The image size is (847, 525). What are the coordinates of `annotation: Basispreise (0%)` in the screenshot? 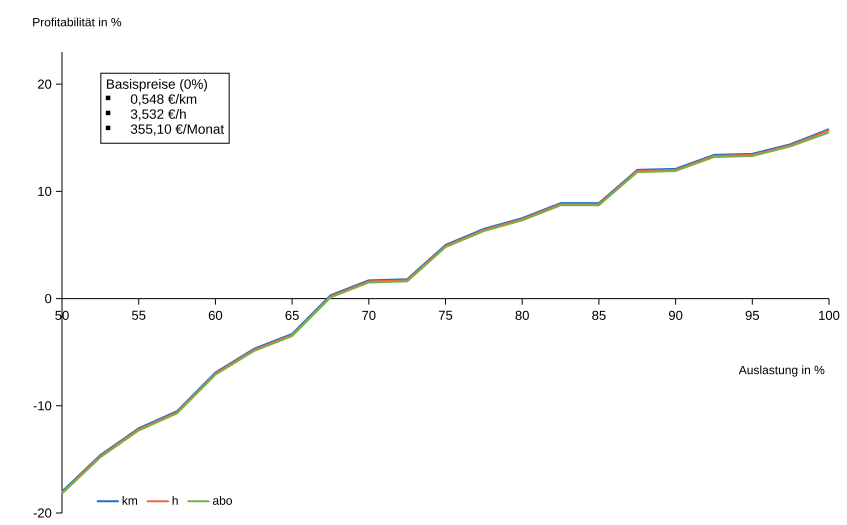 It's located at (157, 85).